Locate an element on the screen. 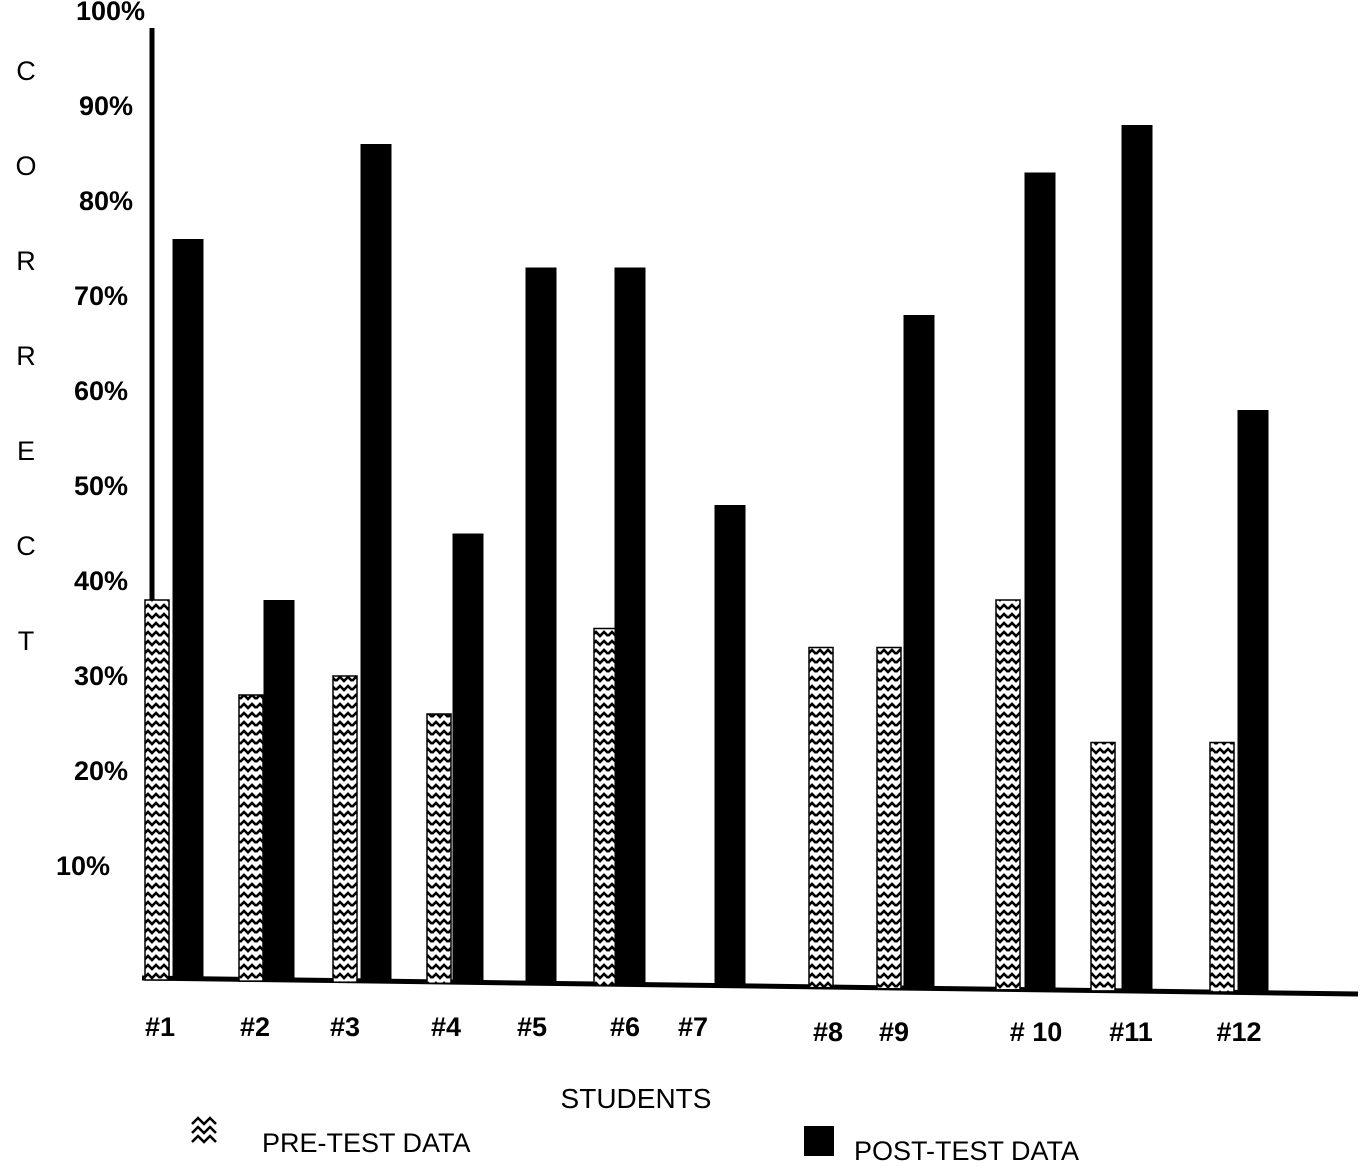  y-tick-label: 80% is located at coordinates (106, 201).